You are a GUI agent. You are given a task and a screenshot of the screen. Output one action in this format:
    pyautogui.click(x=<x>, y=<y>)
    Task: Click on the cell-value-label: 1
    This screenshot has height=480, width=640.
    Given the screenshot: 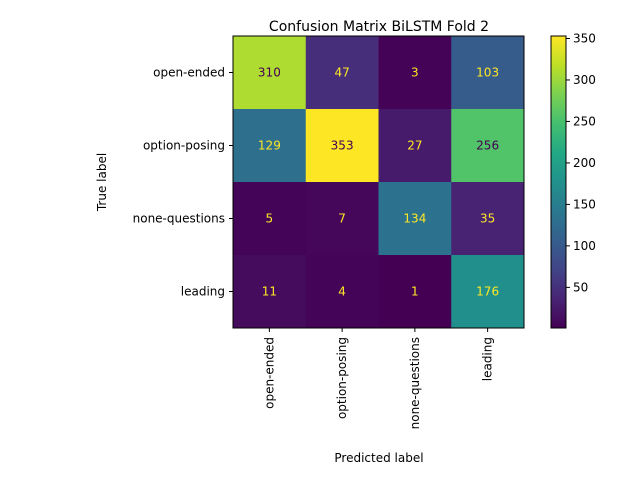 What is the action you would take?
    pyautogui.click(x=415, y=292)
    